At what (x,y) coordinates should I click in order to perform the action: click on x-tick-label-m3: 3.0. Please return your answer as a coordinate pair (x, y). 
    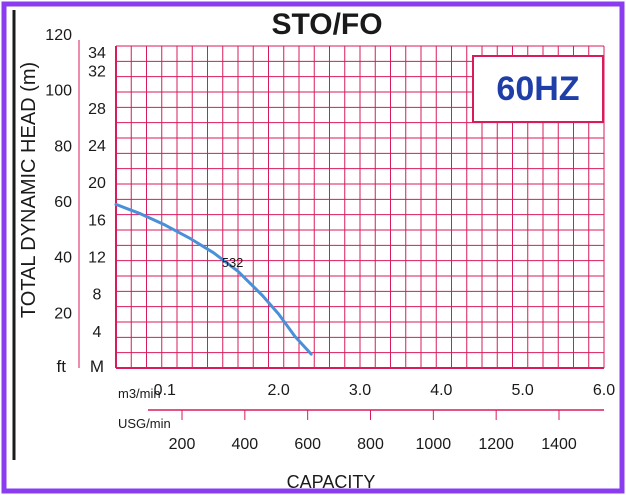
    Looking at the image, I should click on (360, 390).